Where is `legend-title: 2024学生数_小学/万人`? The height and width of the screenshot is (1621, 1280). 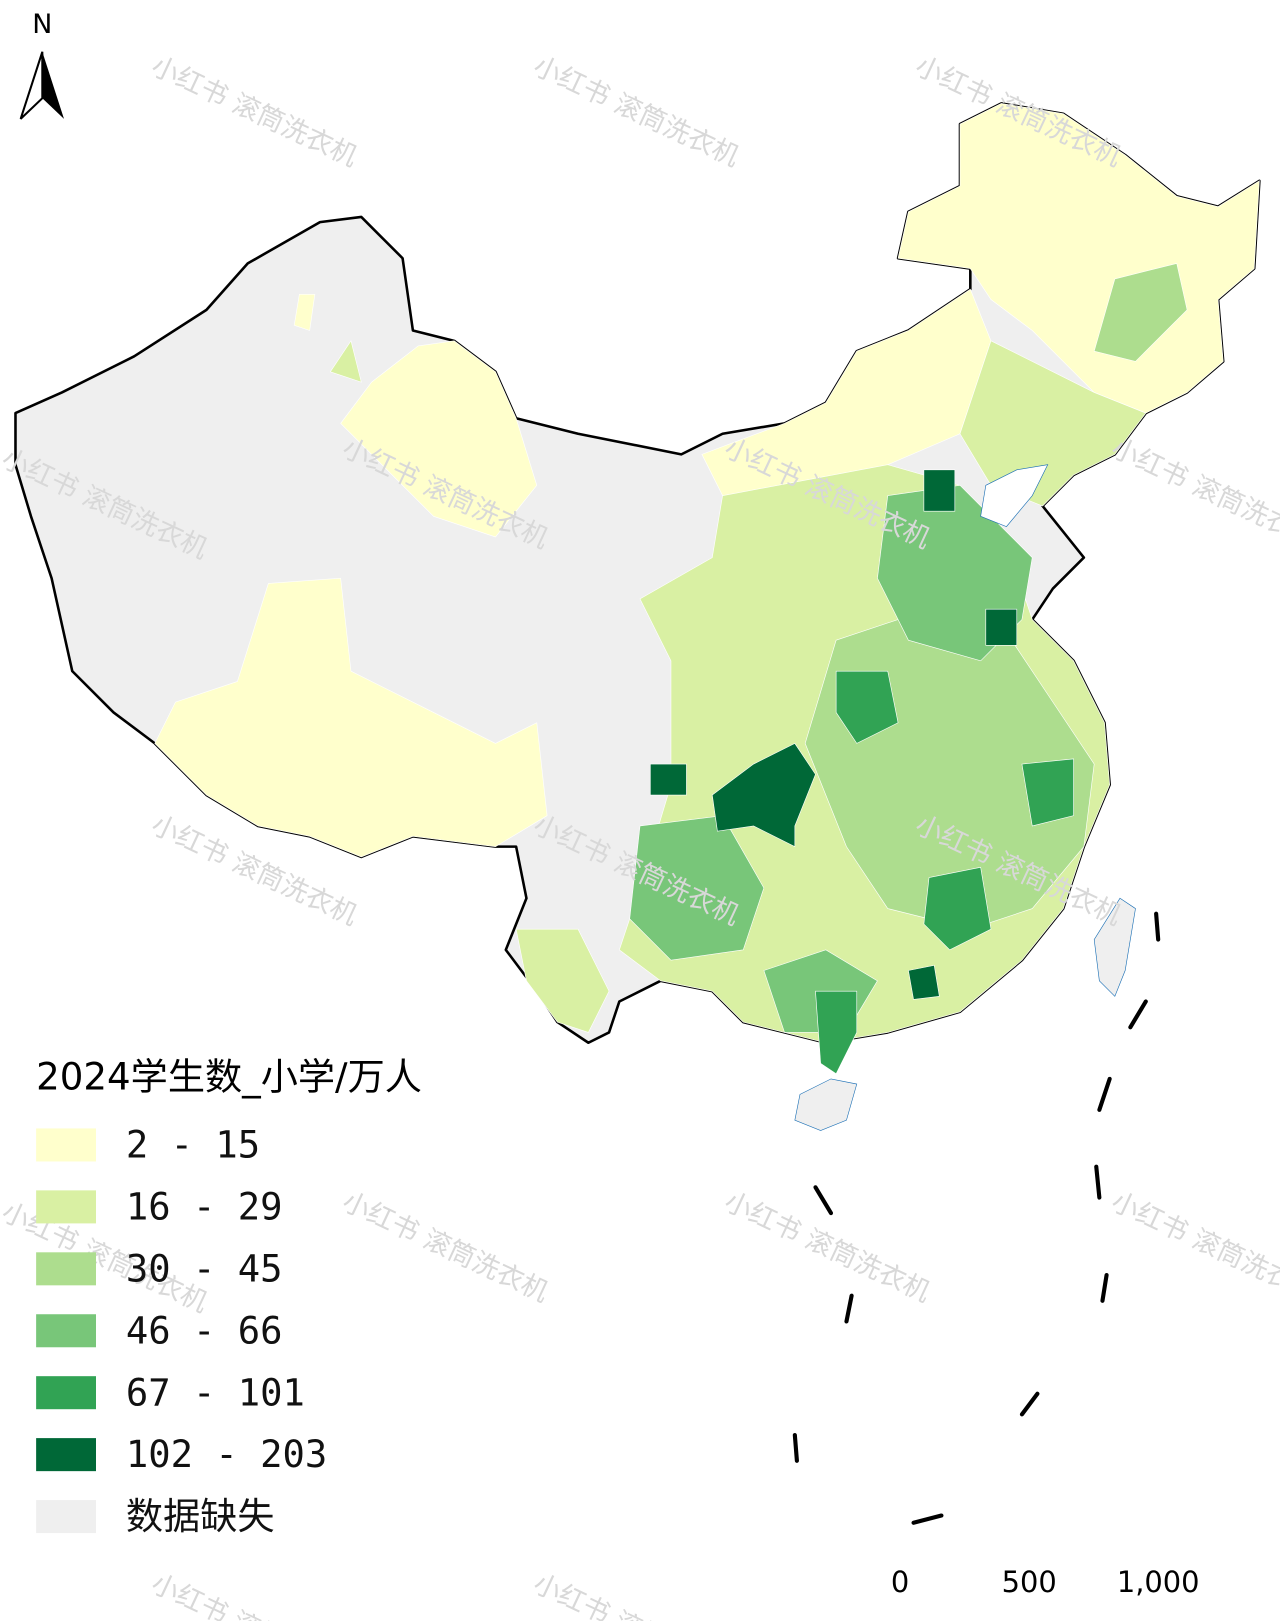 legend-title: 2024学生数_小学/万人 is located at coordinates (229, 1076).